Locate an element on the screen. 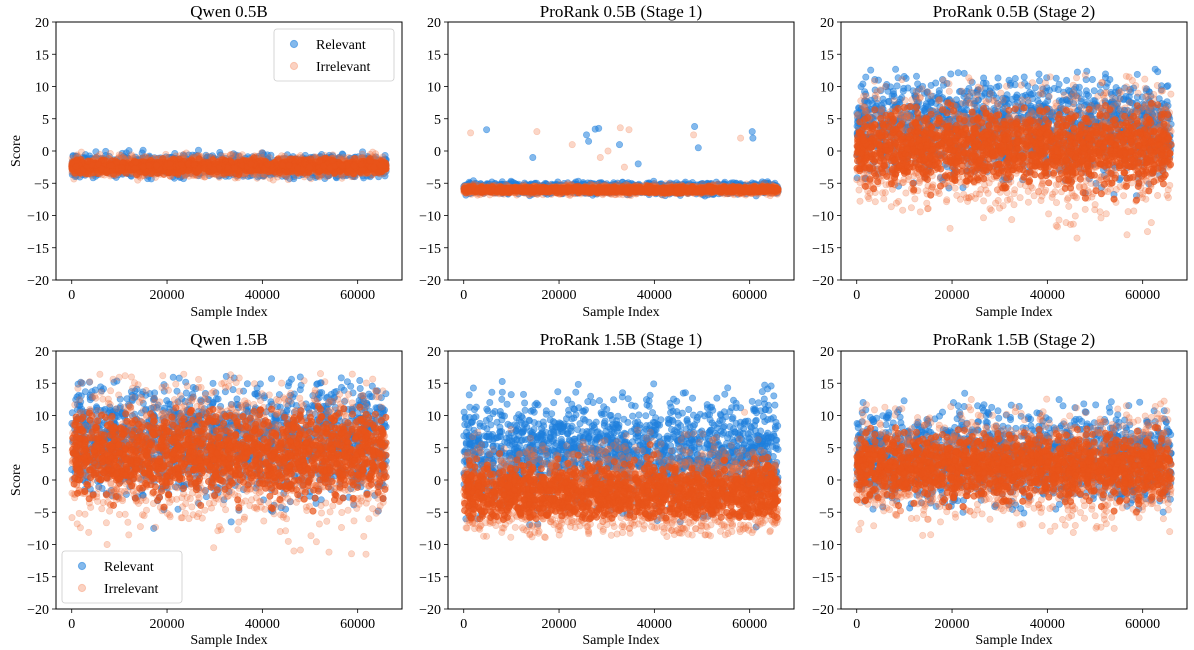  series-irrelevant-core is located at coordinates (229, 166).